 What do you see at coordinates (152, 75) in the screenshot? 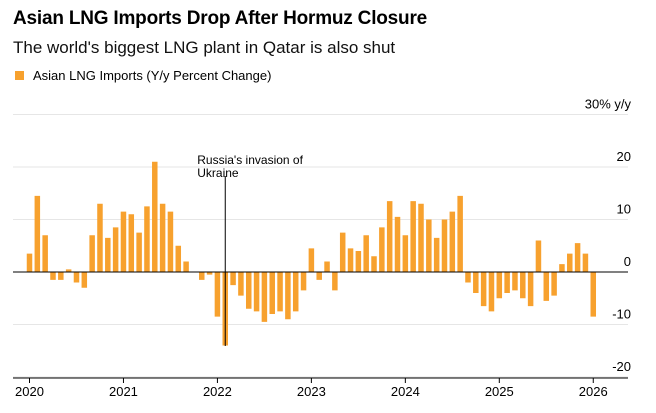
I see `legend-label: Asian LNG Imports (Y/y Percent Change)` at bounding box center [152, 75].